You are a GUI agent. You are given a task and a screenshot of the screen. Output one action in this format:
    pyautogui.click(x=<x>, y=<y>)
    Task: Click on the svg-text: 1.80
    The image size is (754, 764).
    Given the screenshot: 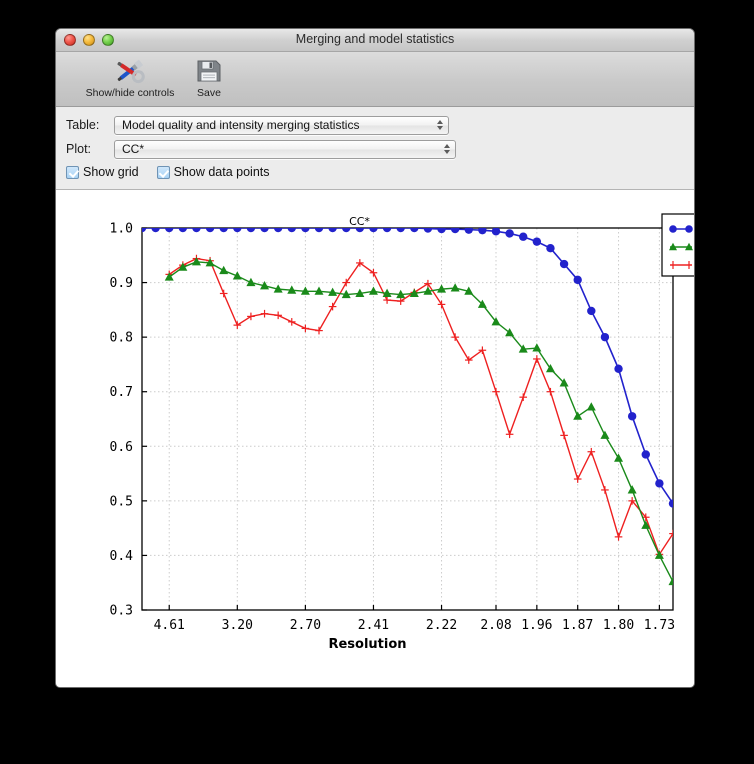 What is the action you would take?
    pyautogui.click(x=618, y=625)
    